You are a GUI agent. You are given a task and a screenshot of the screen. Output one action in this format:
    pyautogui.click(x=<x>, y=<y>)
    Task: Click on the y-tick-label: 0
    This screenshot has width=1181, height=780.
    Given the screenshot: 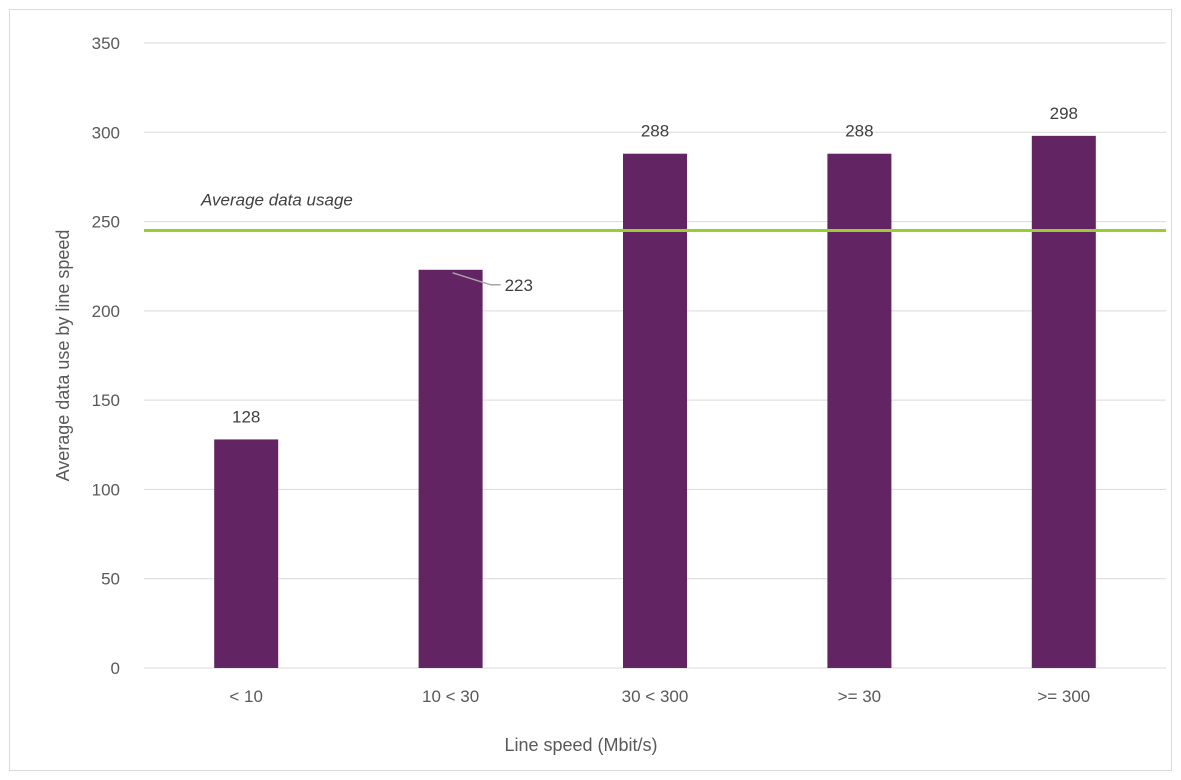 What is the action you would take?
    pyautogui.click(x=115, y=668)
    